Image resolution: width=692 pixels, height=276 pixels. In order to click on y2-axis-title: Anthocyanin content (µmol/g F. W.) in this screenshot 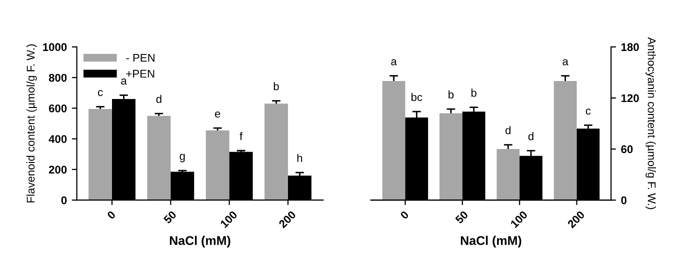, I will do `click(651, 123)`.